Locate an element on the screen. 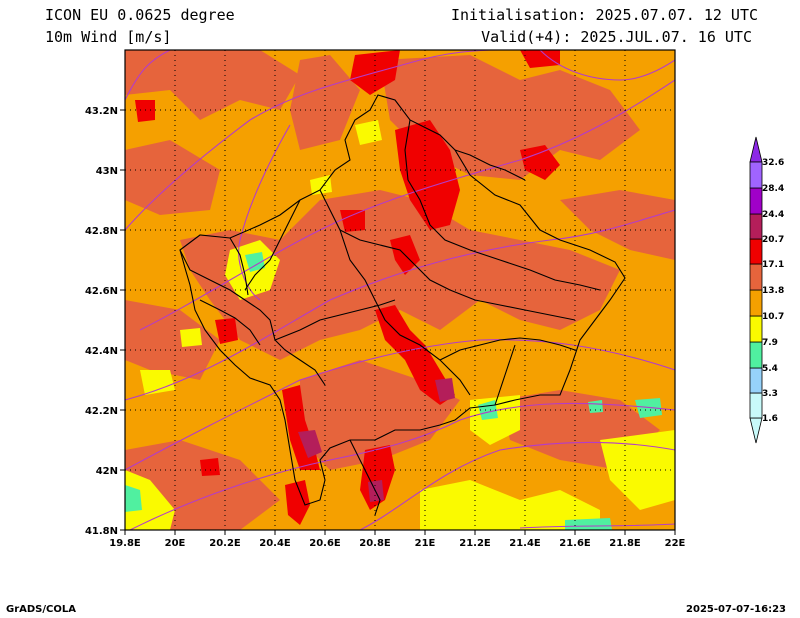  lon-label: 20E is located at coordinates (175, 543).